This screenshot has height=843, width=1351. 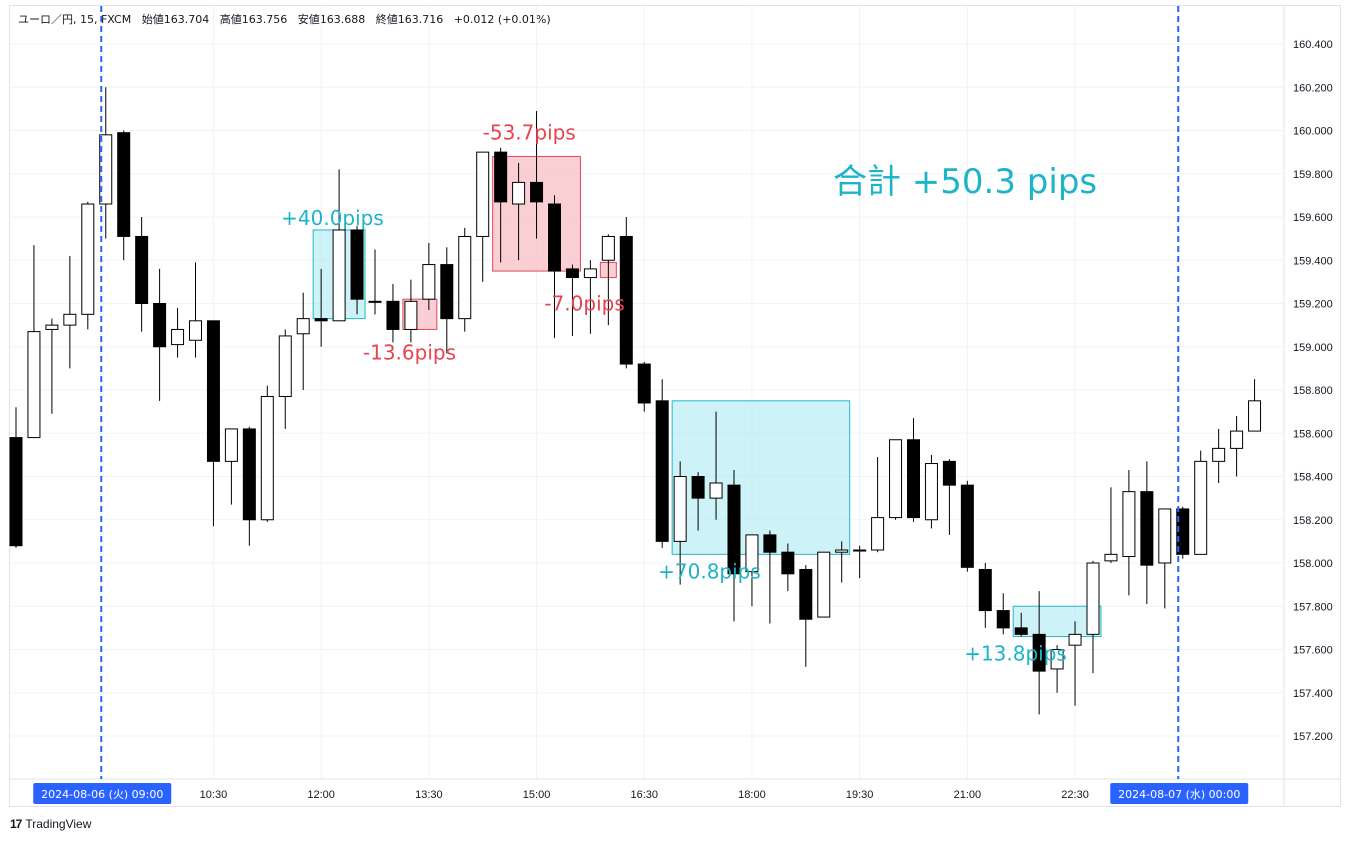 What do you see at coordinates (75, 19) in the screenshot?
I see `symbol-name: ユーロ／円, 15, FXCM` at bounding box center [75, 19].